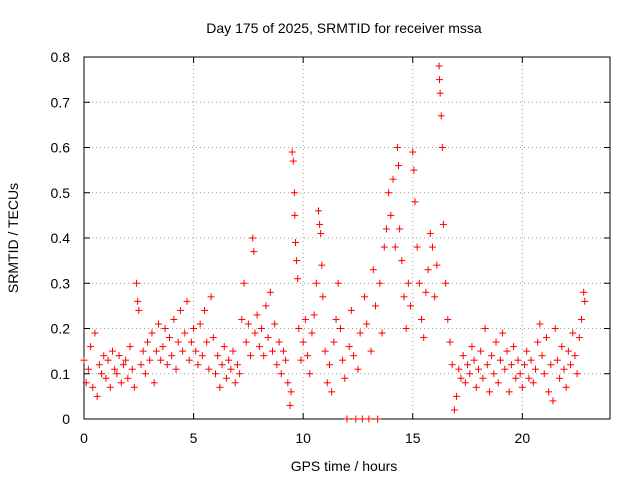 The width and height of the screenshot is (640, 480). What do you see at coordinates (61, 193) in the screenshot?
I see `y-tick-label: 0.5` at bounding box center [61, 193].